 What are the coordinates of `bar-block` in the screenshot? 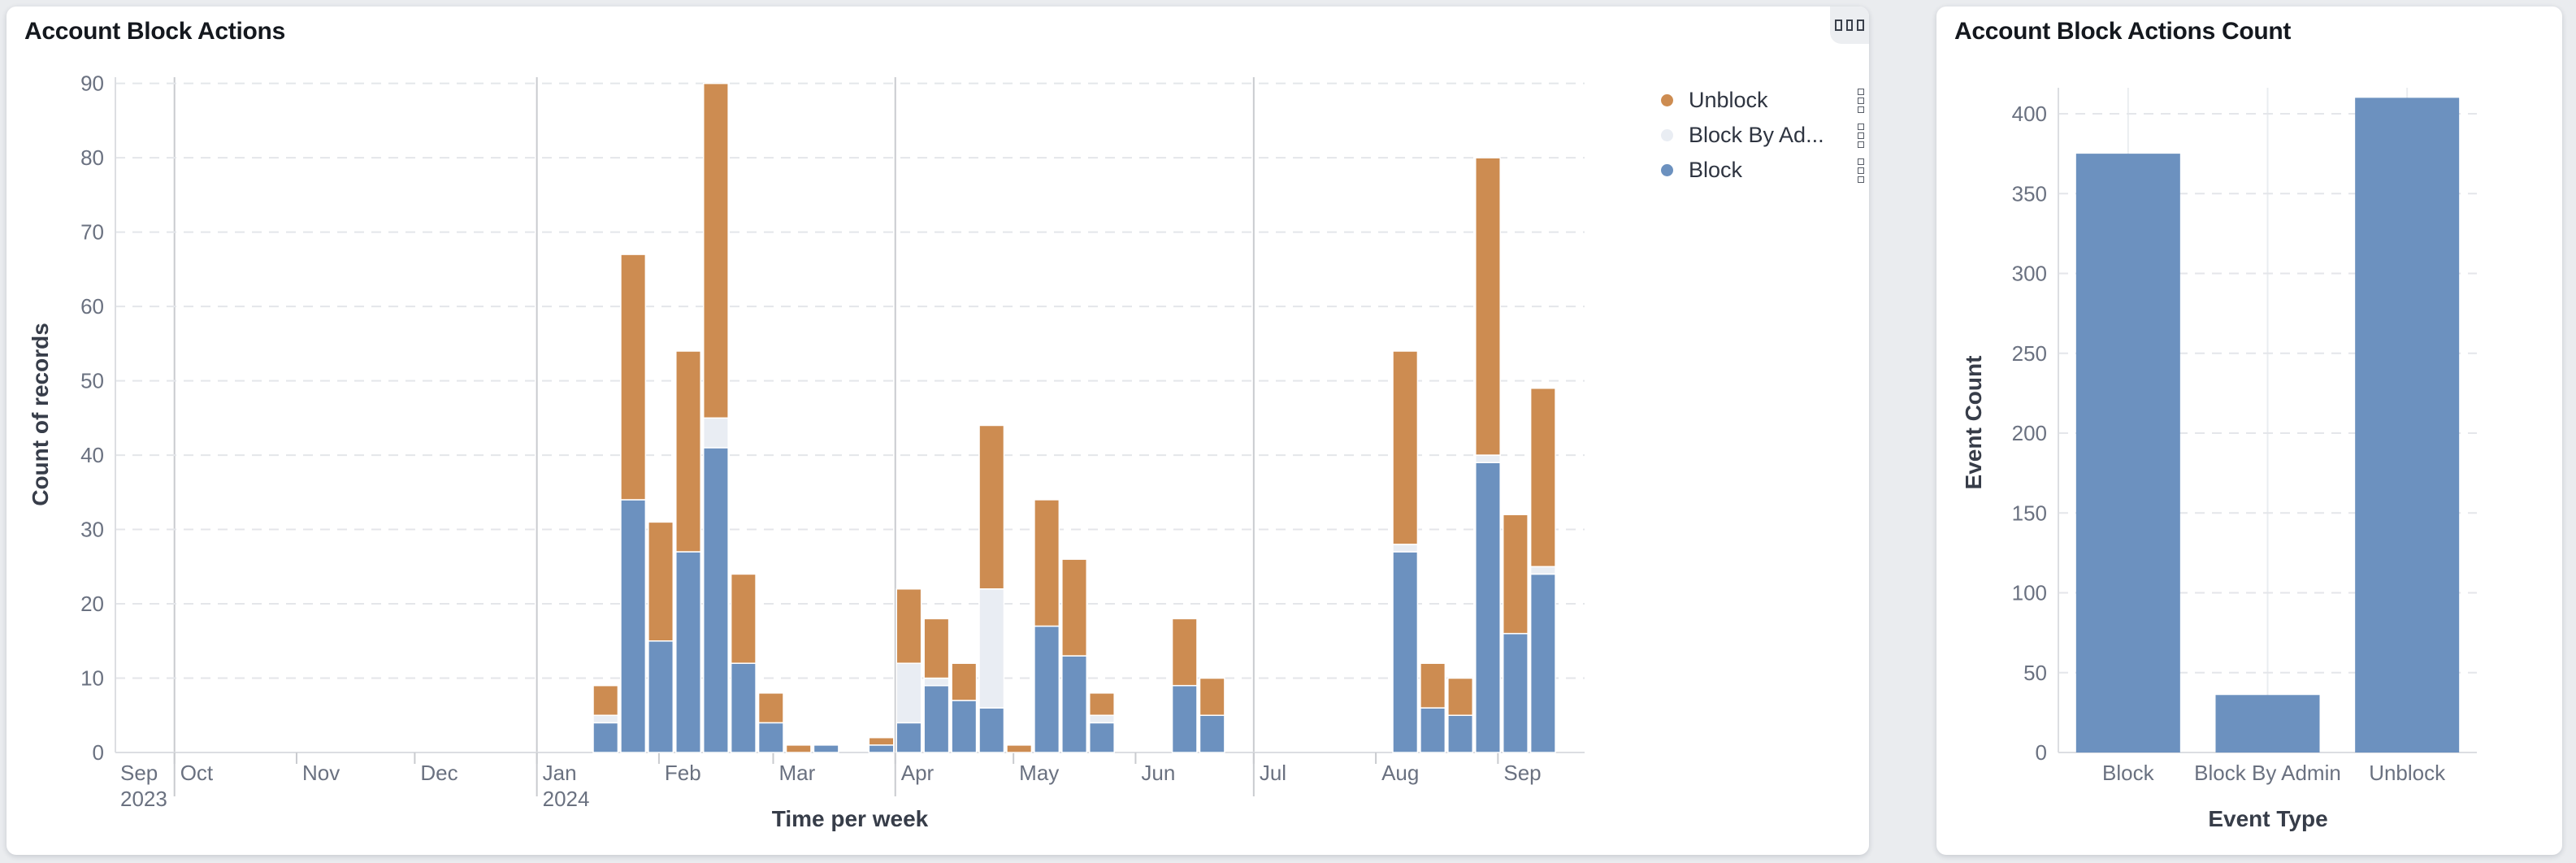 It's located at (2127, 453).